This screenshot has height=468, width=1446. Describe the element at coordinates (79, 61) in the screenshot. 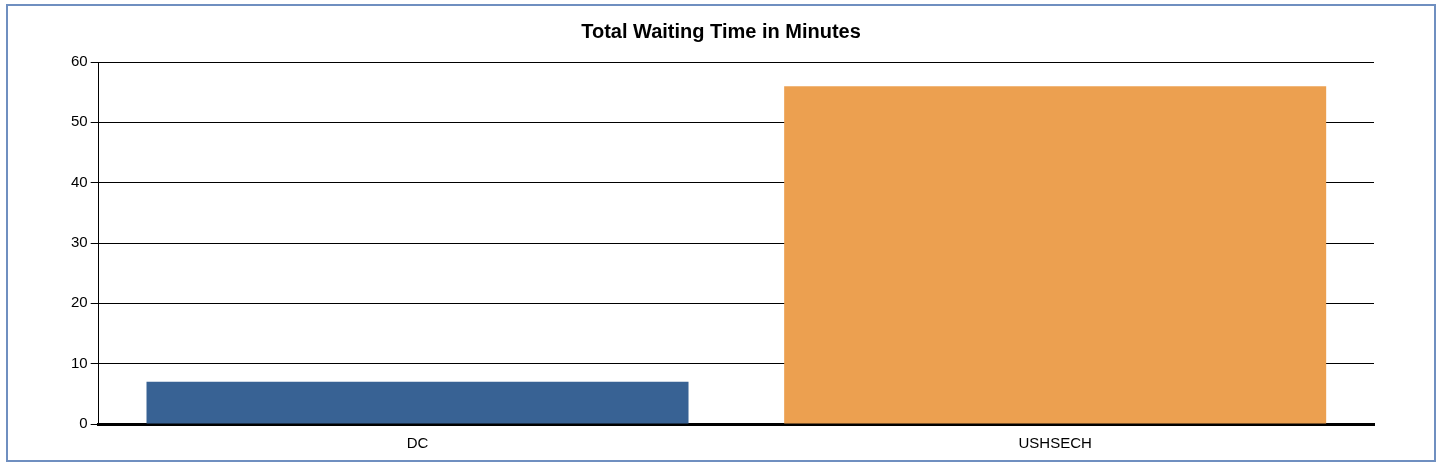

I see `y-tick-label: 60` at that location.